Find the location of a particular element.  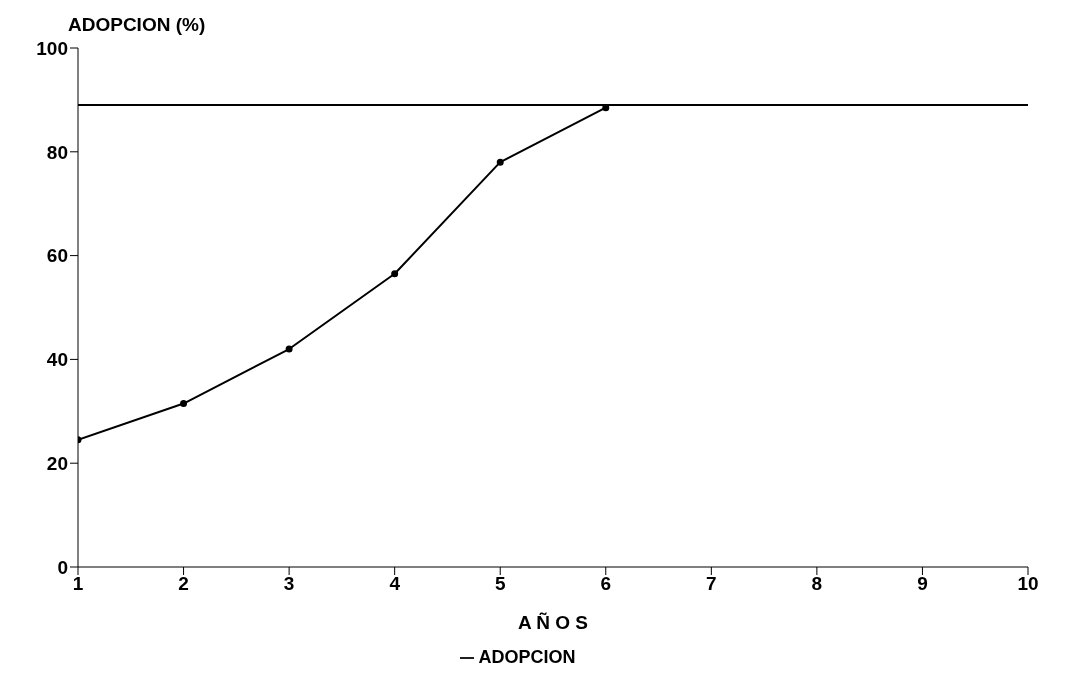

y-tick-label: 60 is located at coordinates (57, 256).